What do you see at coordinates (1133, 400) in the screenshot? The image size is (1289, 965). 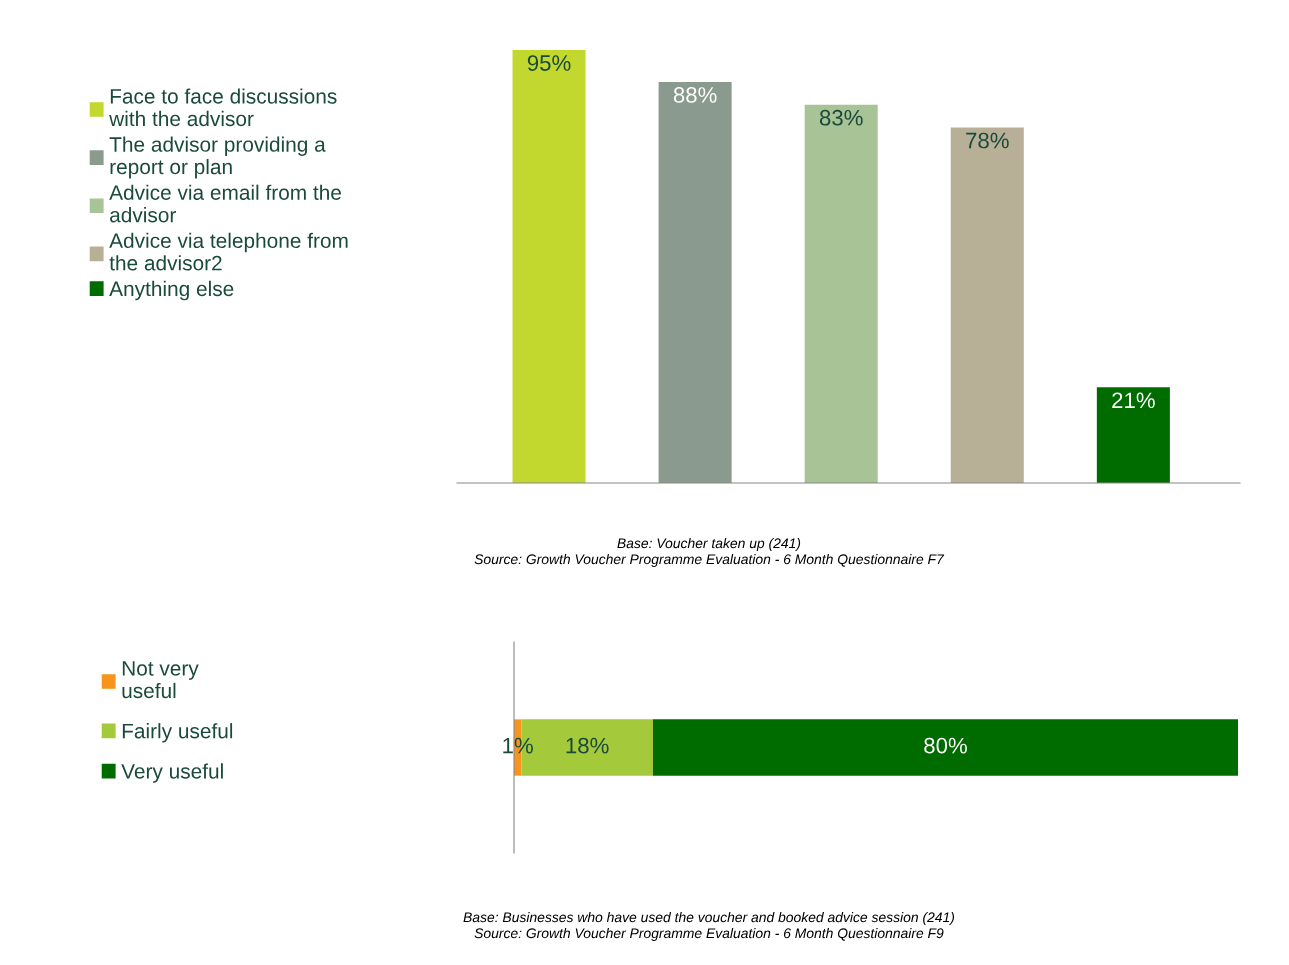 I see `data-label: 21%` at bounding box center [1133, 400].